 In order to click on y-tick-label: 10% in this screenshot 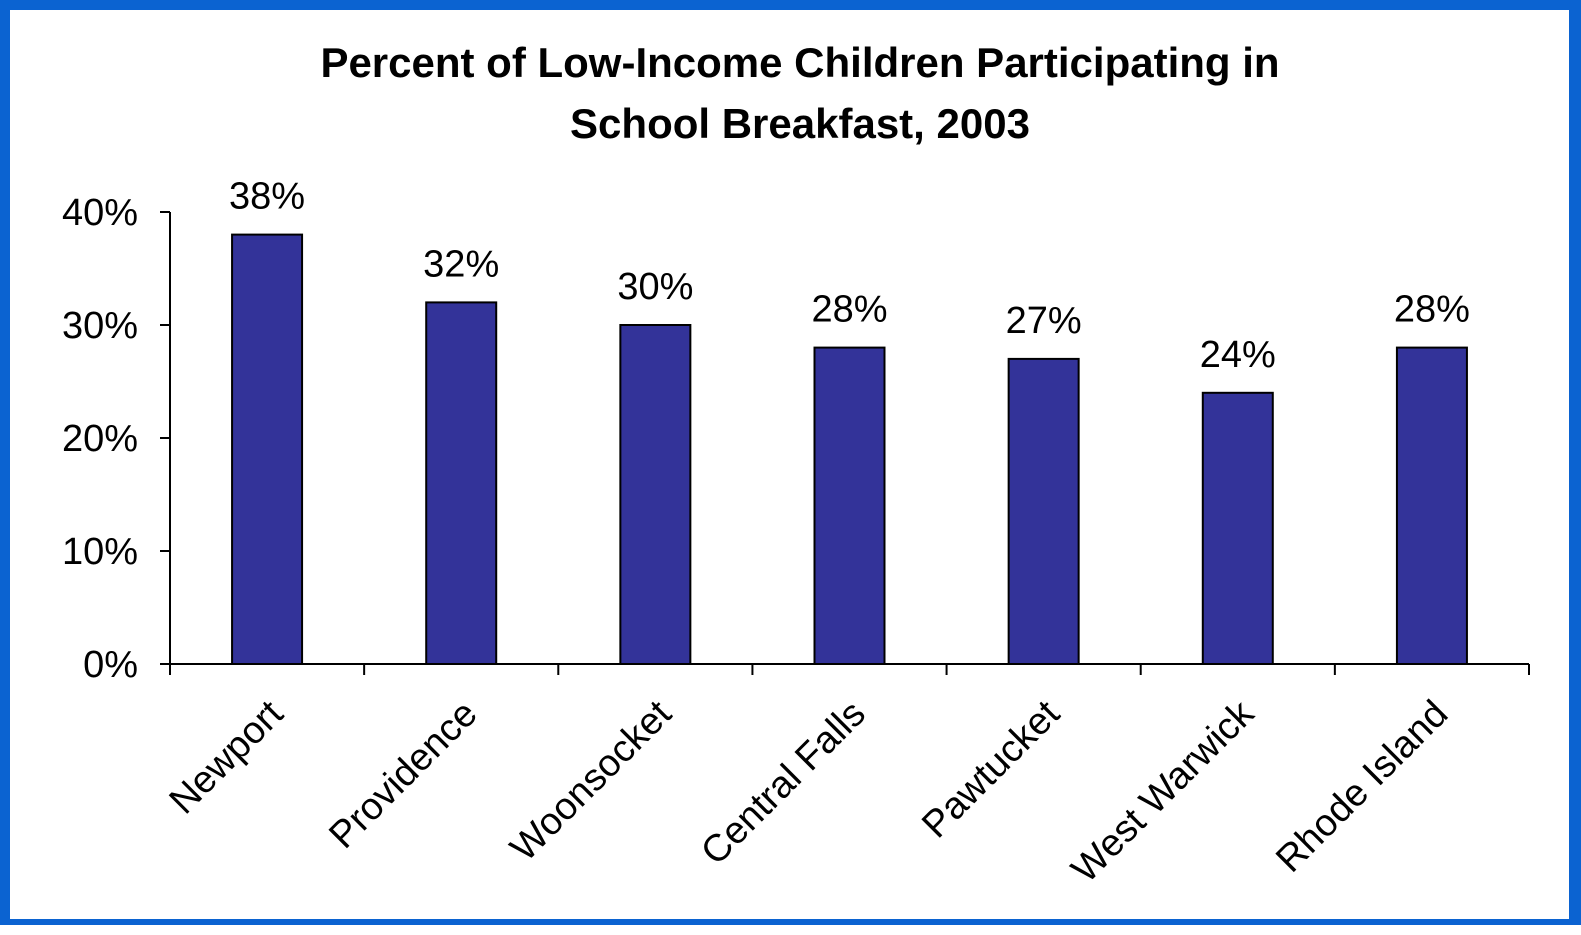, I will do `click(100, 552)`.